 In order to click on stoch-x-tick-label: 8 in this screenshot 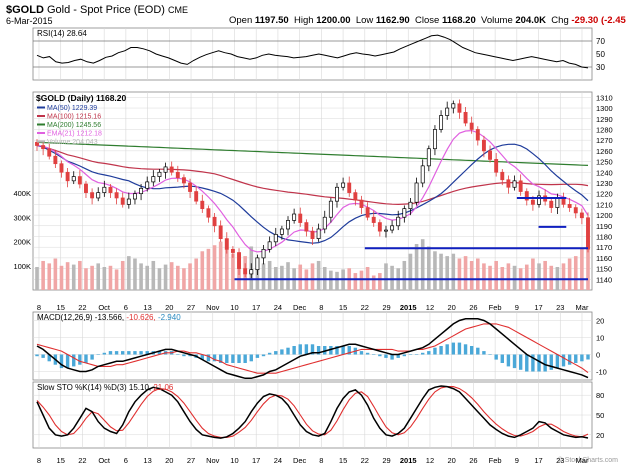, I will do `click(39, 460)`.